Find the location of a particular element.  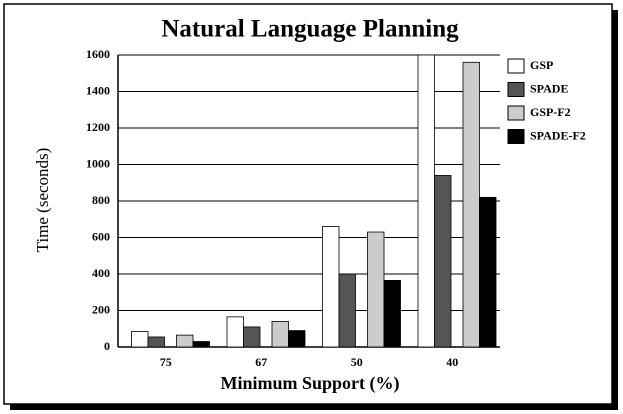

y-tick-label: 1400 is located at coordinates (98, 90).